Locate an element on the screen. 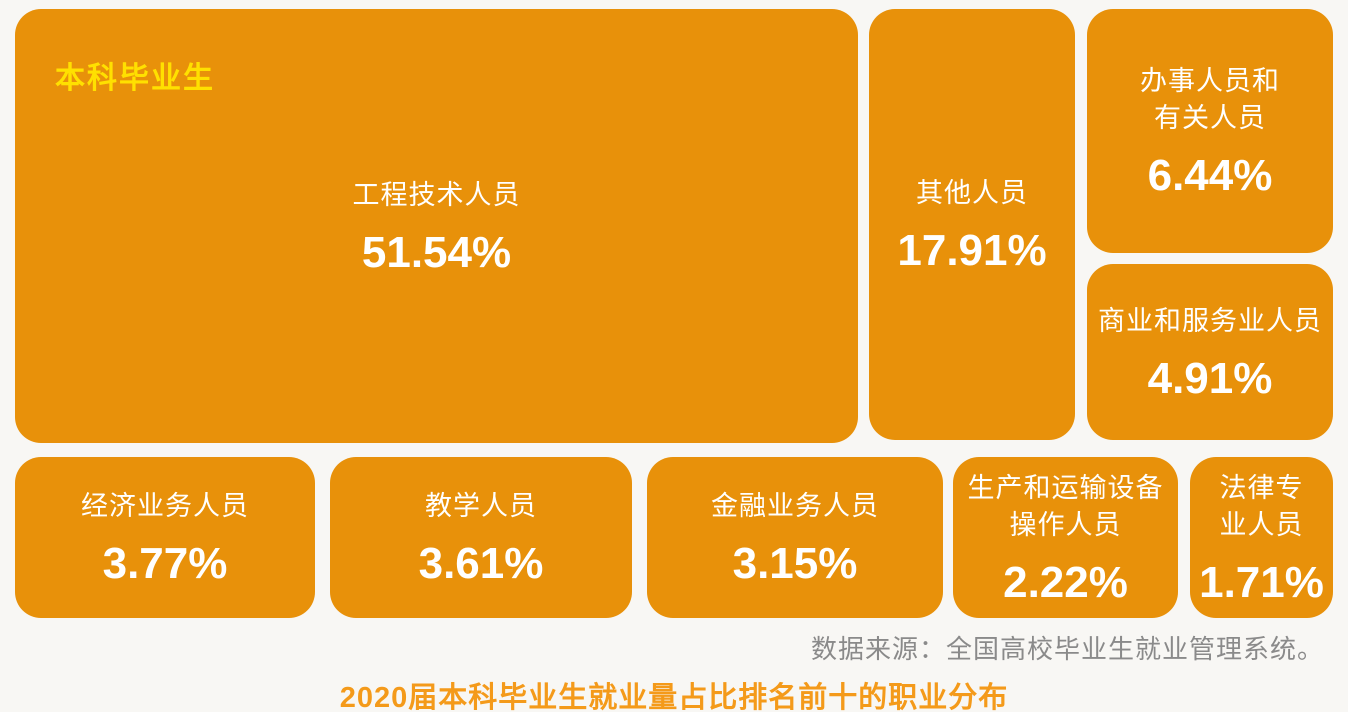 This screenshot has width=1348, height=712. data-source-note: 数据来源：全国高校毕业生就业管理系统。 is located at coordinates (1067, 649).